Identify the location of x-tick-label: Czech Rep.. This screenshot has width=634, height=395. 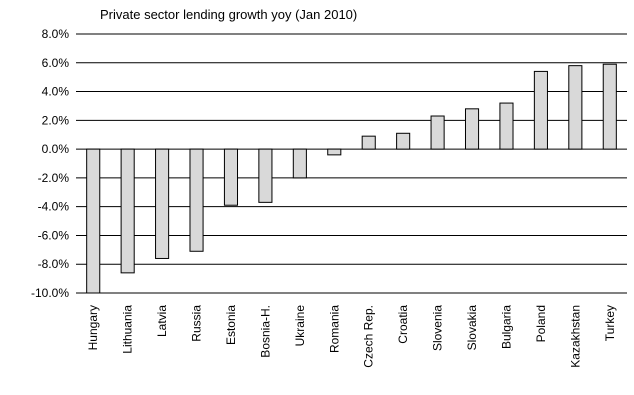
(369, 336).